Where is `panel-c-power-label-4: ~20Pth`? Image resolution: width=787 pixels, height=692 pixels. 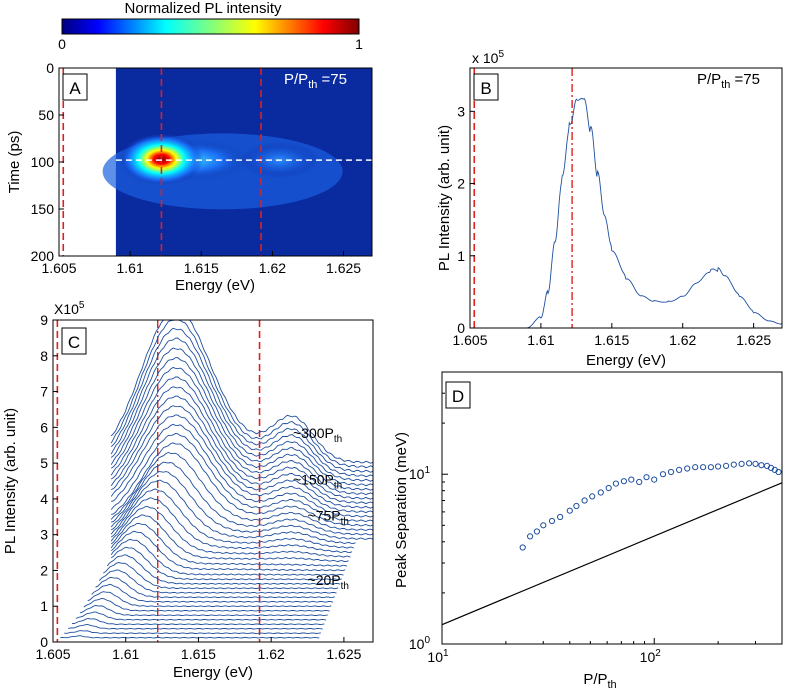
panel-c-power-label-4: ~20Pth is located at coordinates (328, 582).